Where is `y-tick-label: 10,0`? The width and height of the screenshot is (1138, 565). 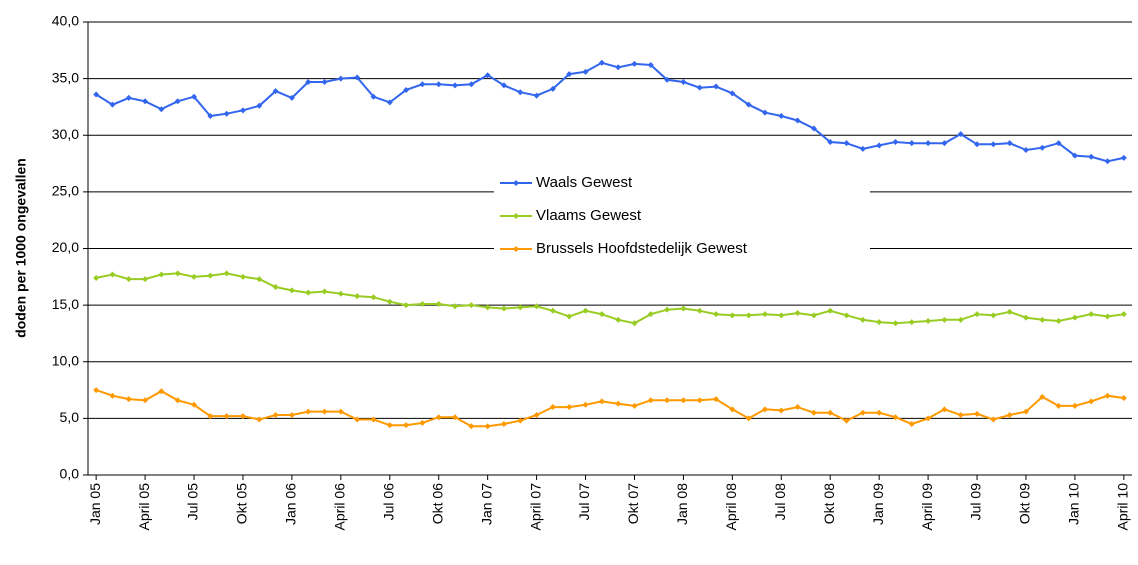 y-tick-label: 10,0 is located at coordinates (65, 360).